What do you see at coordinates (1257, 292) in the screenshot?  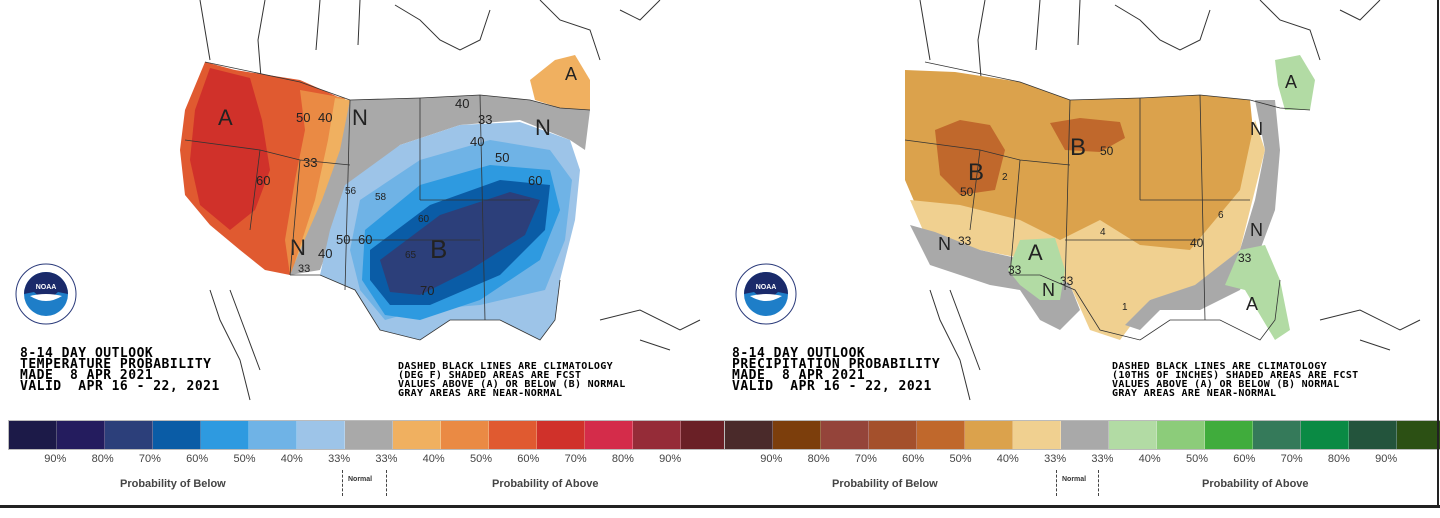 I see `above-region-southeast` at bounding box center [1257, 292].